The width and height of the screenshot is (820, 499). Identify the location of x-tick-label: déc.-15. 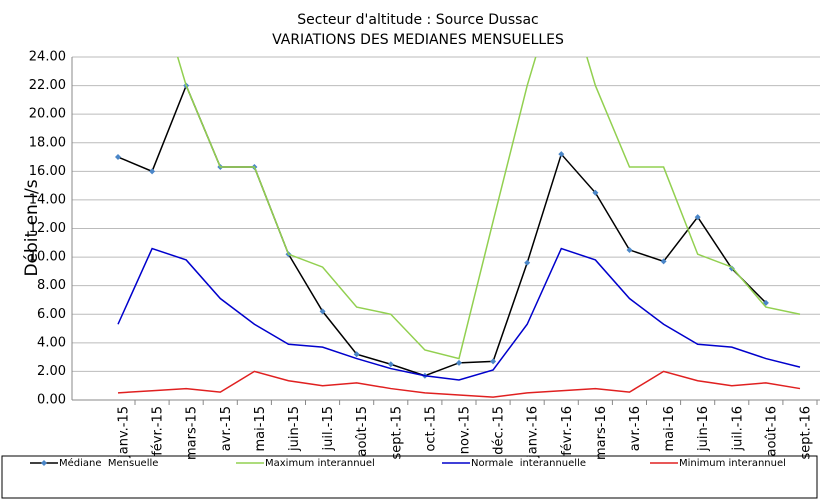
(499, 430).